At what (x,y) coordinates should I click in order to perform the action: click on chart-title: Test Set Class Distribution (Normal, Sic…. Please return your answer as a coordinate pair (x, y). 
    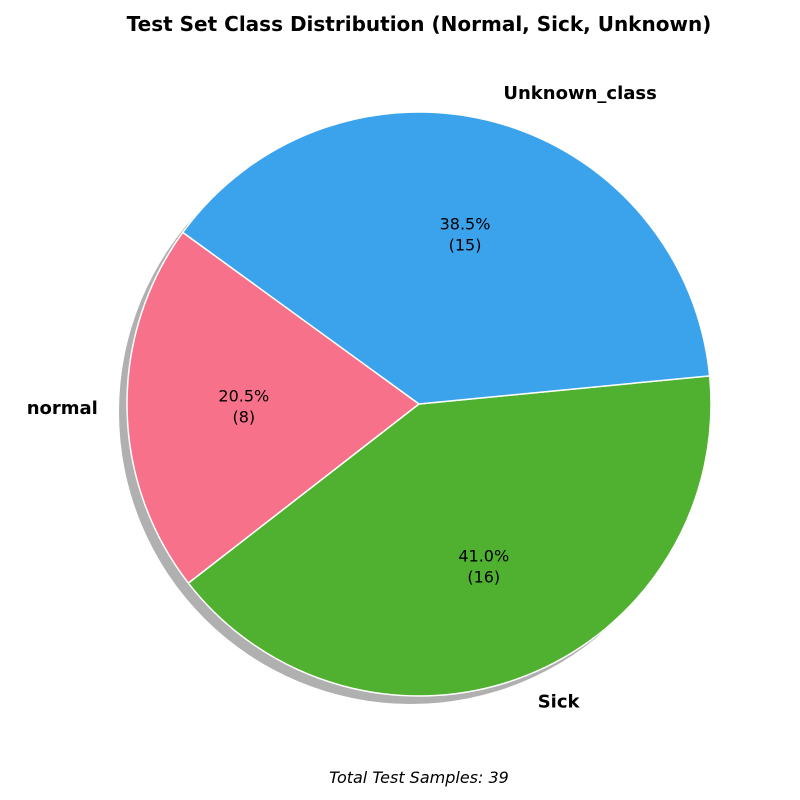
    Looking at the image, I should click on (419, 24).